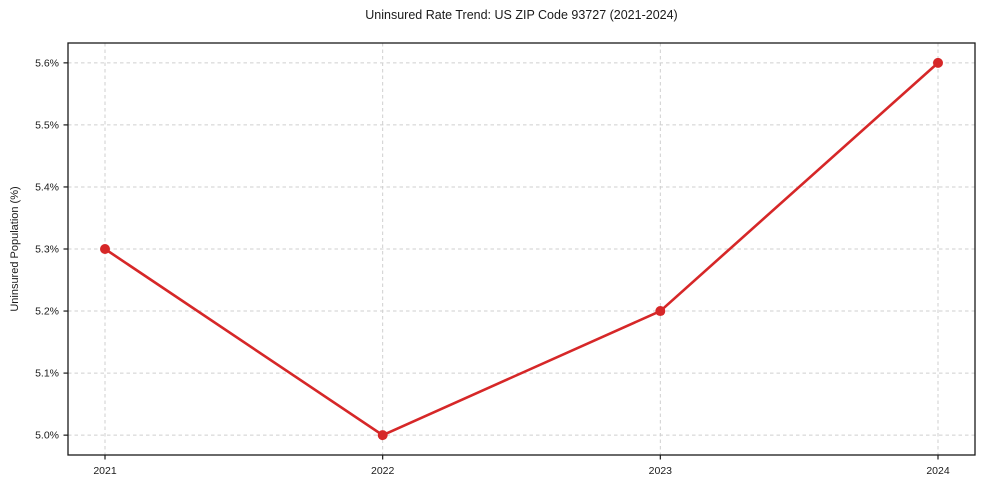 This screenshot has width=989, height=490. What do you see at coordinates (47, 374) in the screenshot?
I see `y-tick-label: 5.1%` at bounding box center [47, 374].